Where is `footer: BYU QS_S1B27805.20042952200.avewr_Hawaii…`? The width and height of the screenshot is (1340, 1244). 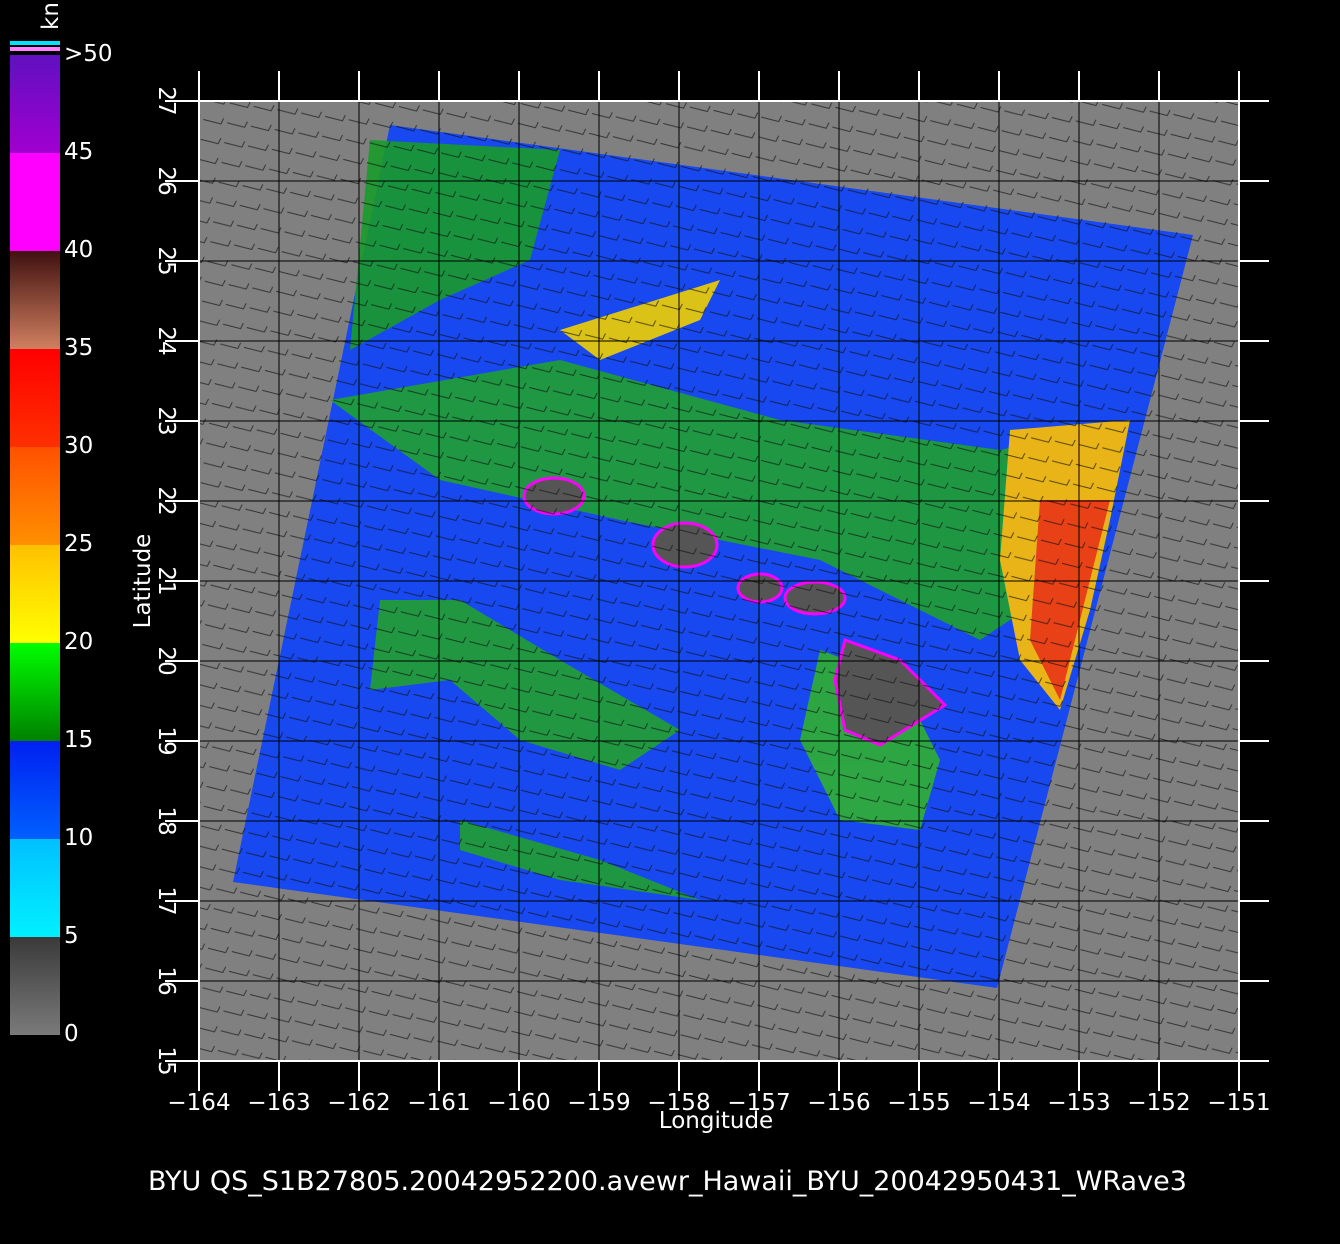
footer: BYU QS_S1B27805.20042952200.avewr_Hawaii… is located at coordinates (667, 1181).